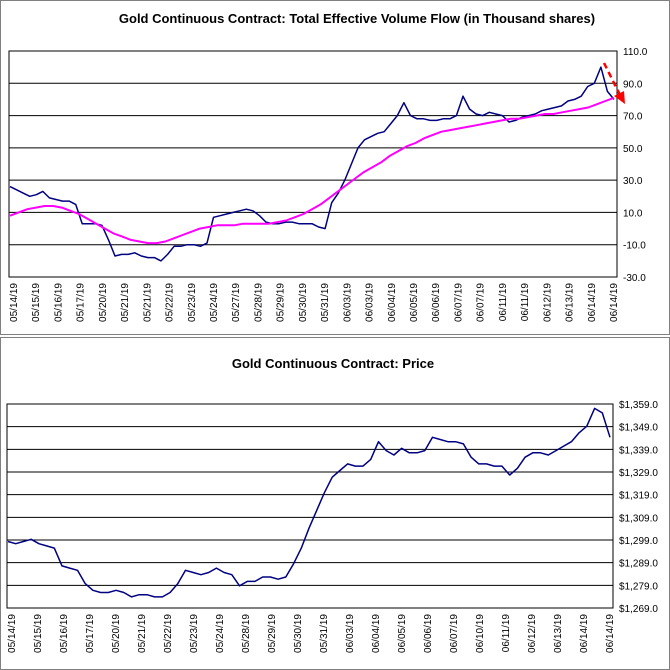 Image resolution: width=670 pixels, height=670 pixels. What do you see at coordinates (638, 473) in the screenshot?
I see `price-y-tick-label: $1,329.0` at bounding box center [638, 473].